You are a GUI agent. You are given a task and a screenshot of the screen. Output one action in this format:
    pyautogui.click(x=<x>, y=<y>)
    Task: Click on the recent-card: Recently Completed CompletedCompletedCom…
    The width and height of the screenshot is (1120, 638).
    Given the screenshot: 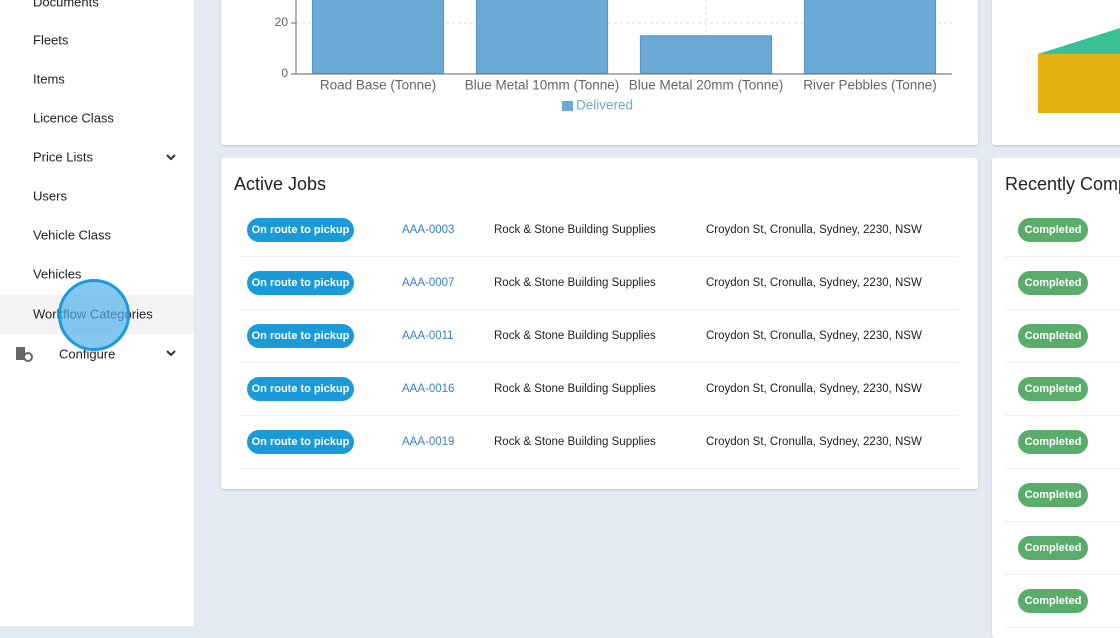 What is the action you would take?
    pyautogui.click(x=1056, y=398)
    